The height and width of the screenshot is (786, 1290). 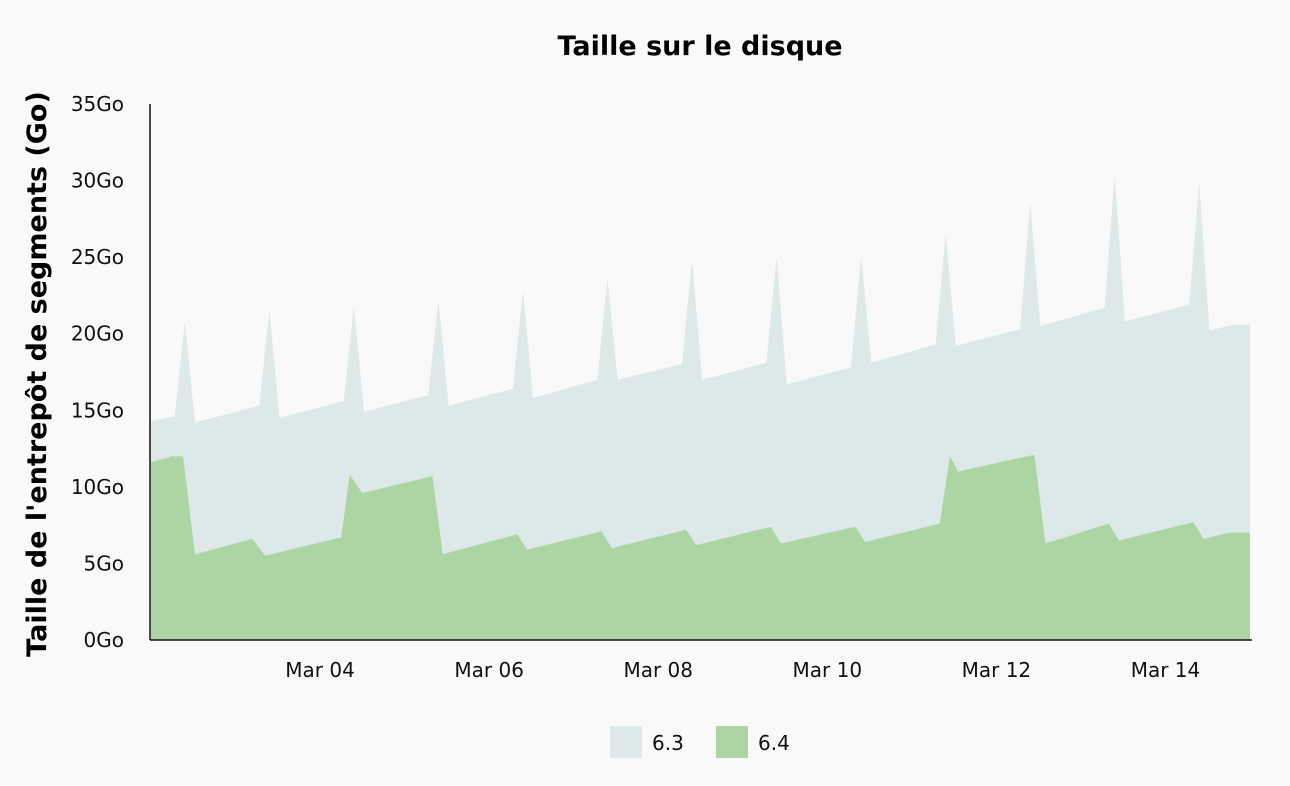 I want to click on legend-label: 6.4, so click(x=774, y=743).